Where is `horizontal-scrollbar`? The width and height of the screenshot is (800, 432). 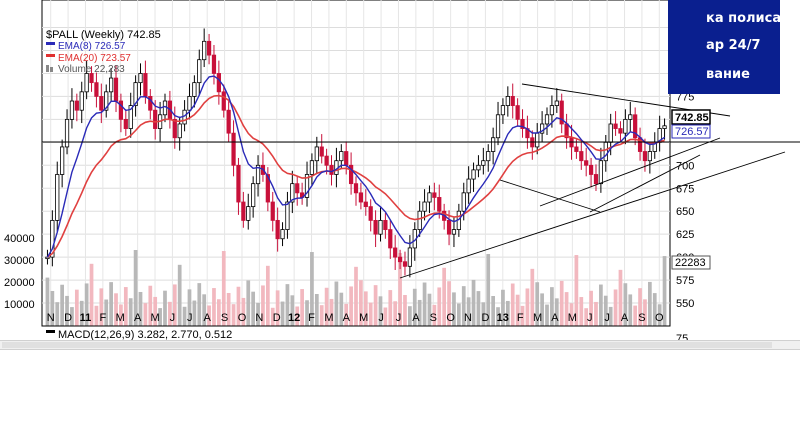 horizontal-scrollbar is located at coordinates (400, 345).